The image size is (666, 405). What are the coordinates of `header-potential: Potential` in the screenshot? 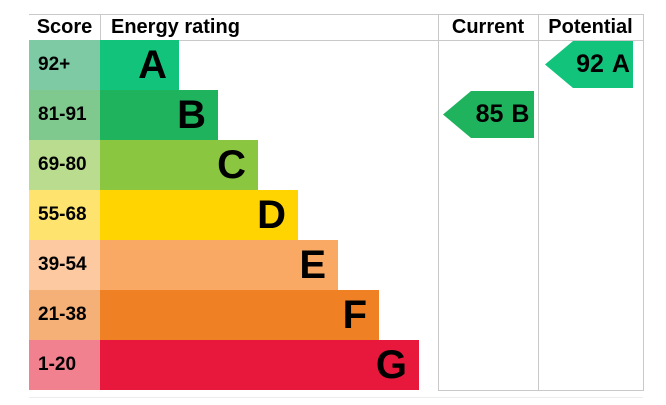 It's located at (590, 26).